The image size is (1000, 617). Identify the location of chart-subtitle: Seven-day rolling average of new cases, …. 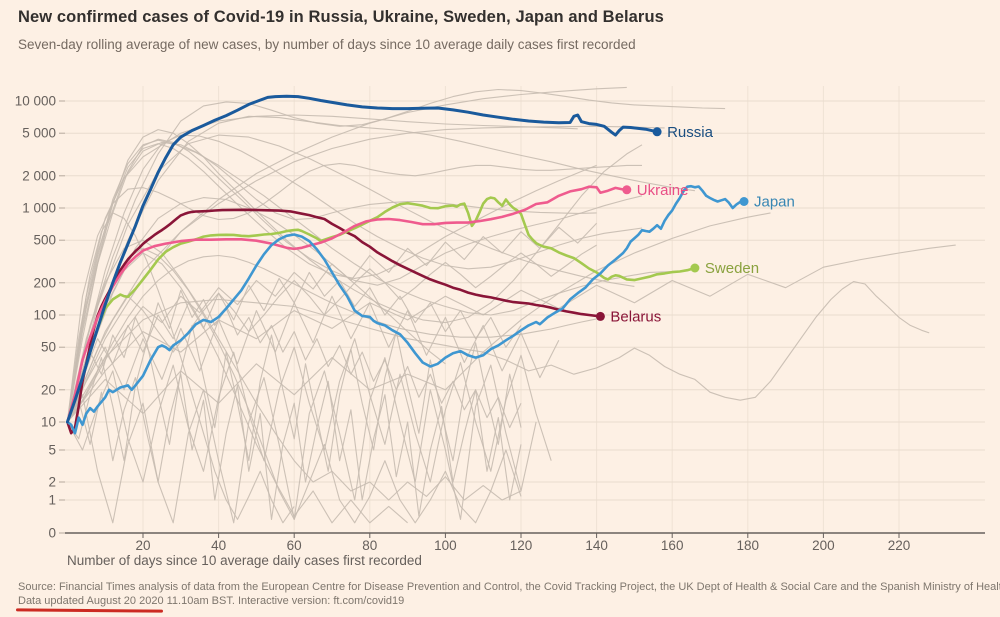
(327, 44).